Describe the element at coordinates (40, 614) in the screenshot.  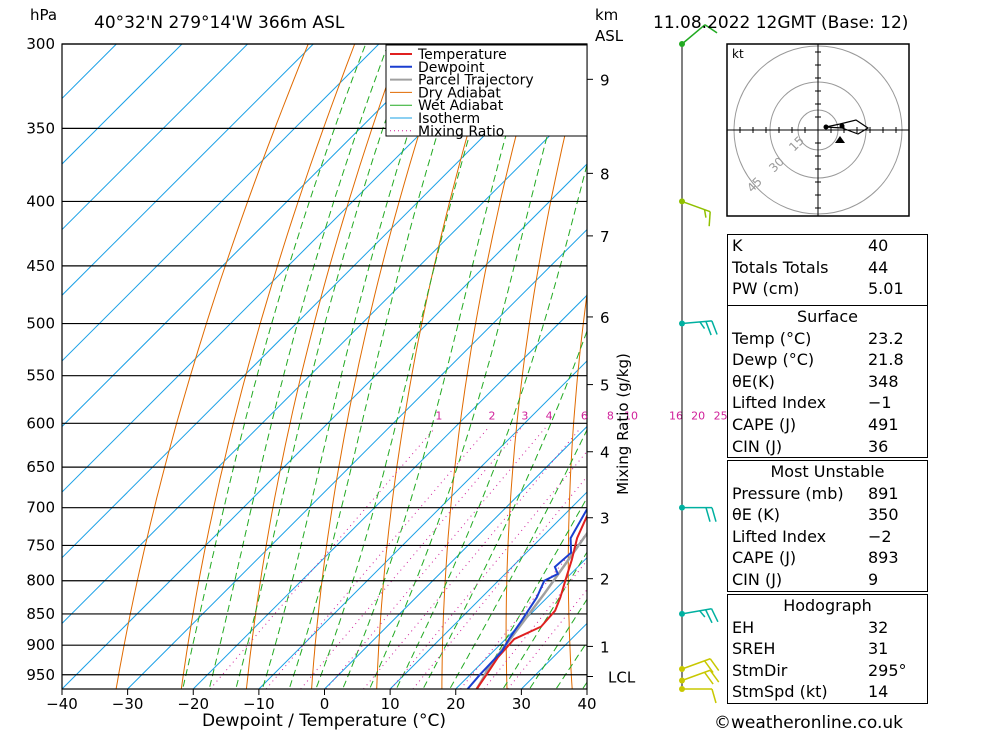
I see `pressure-tick-label: 850` at that location.